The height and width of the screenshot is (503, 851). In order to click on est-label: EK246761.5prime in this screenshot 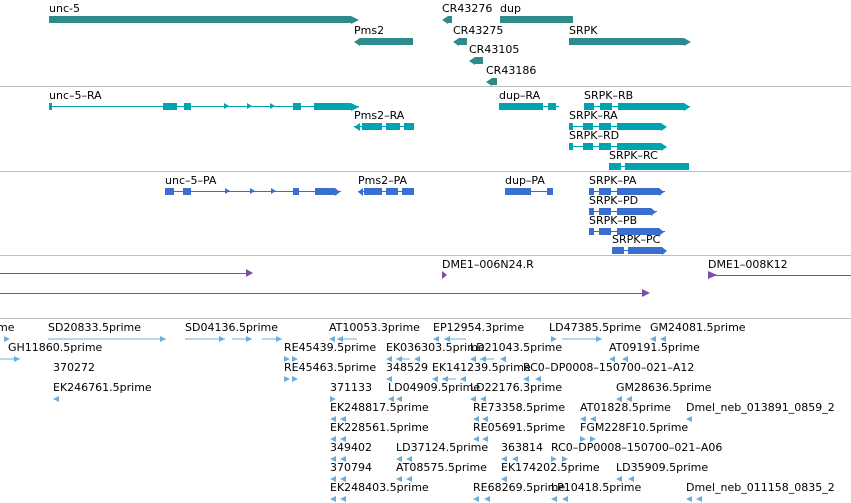, I will do `click(102, 387)`.